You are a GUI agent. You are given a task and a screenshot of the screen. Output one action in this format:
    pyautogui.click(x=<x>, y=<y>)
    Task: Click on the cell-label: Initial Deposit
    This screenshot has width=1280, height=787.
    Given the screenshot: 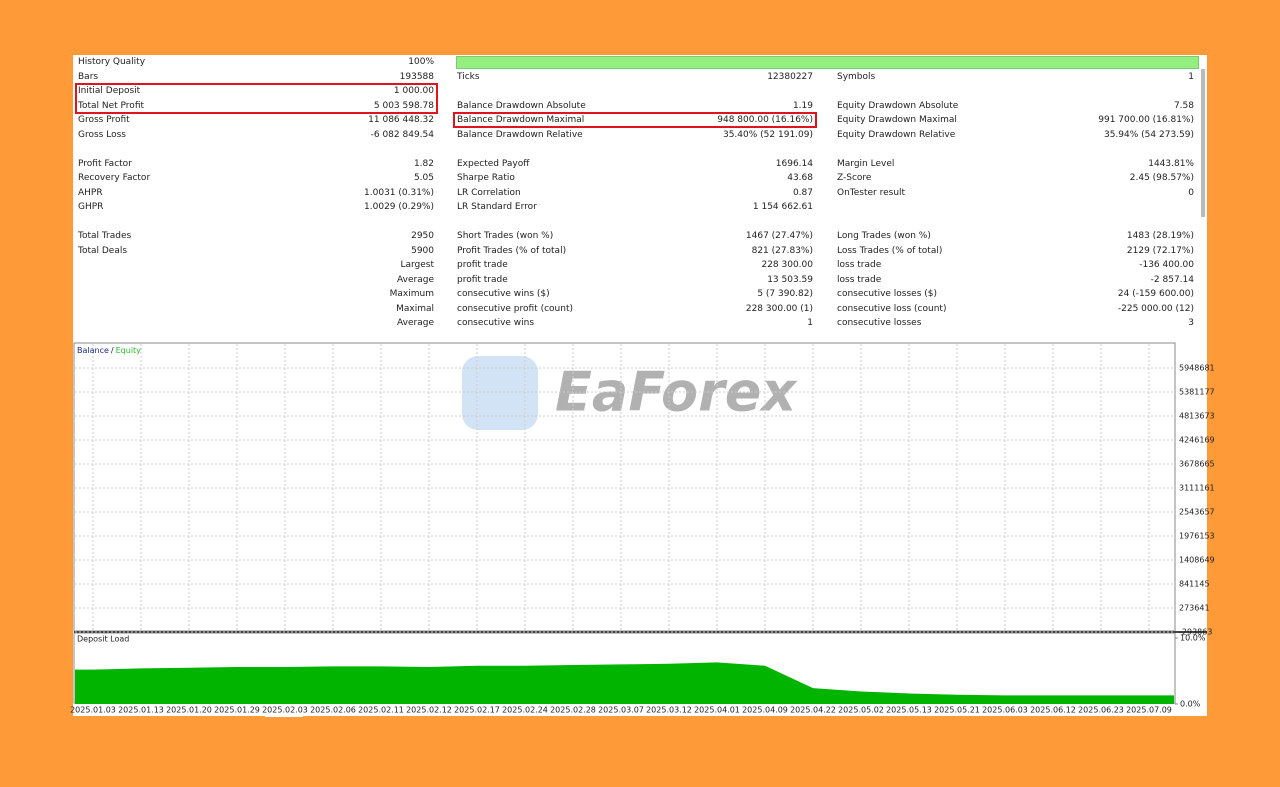 What is the action you would take?
    pyautogui.click(x=109, y=91)
    